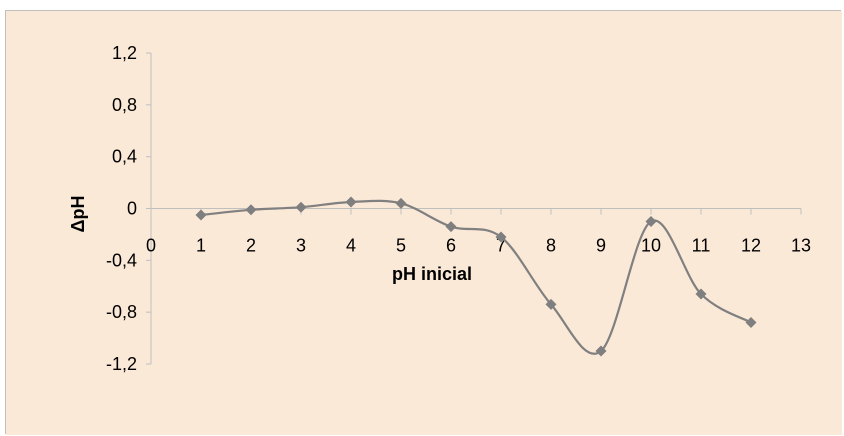 The image size is (844, 436). I want to click on y-tick-label: 0,4, so click(124, 157).